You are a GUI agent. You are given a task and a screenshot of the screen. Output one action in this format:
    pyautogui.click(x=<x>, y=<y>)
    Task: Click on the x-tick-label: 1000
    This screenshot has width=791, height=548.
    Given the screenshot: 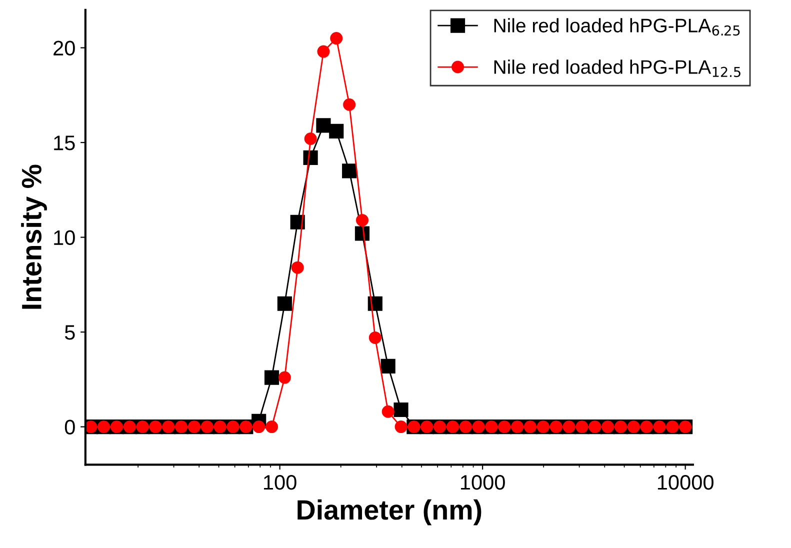 What is the action you would take?
    pyautogui.click(x=482, y=482)
    